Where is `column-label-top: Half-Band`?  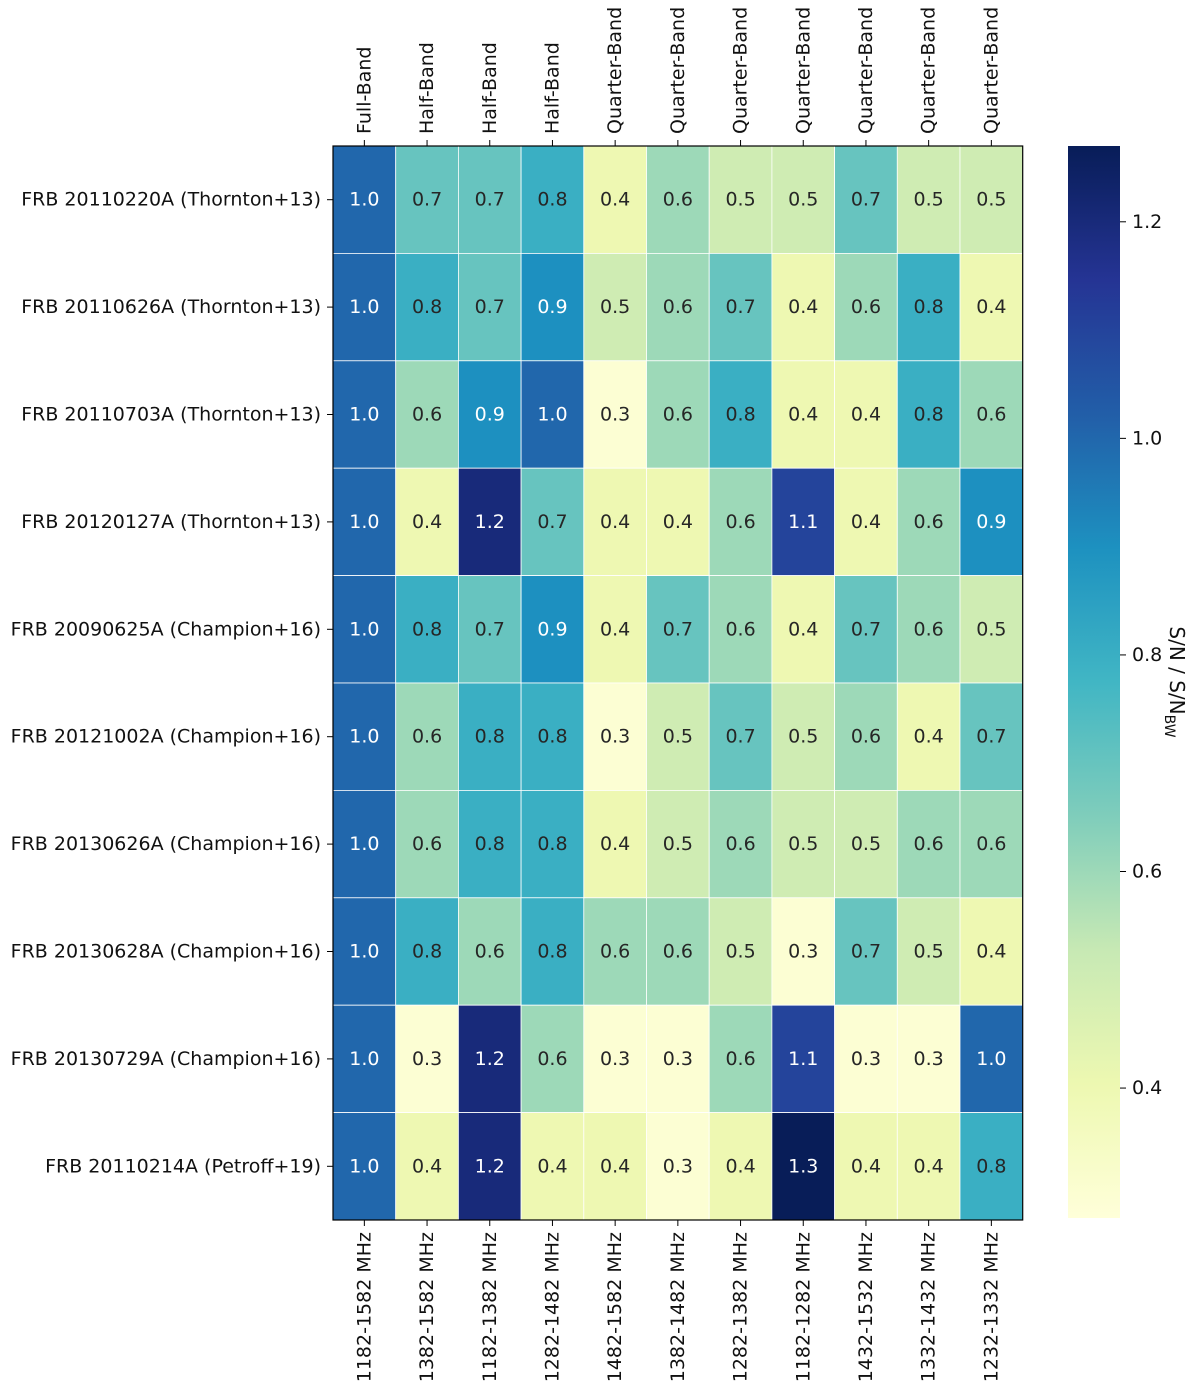
column-label-top: Half-Band is located at coordinates (490, 88).